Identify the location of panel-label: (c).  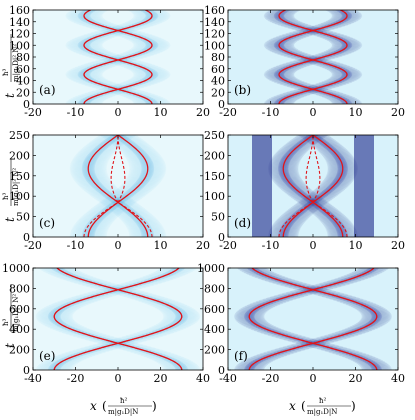
(47, 223).